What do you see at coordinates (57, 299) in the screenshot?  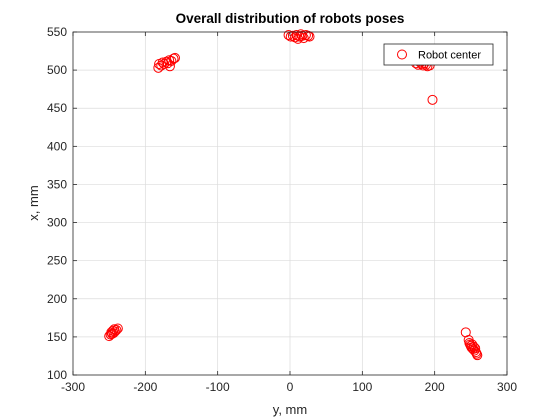 I see `y-tick-label: 200` at bounding box center [57, 299].